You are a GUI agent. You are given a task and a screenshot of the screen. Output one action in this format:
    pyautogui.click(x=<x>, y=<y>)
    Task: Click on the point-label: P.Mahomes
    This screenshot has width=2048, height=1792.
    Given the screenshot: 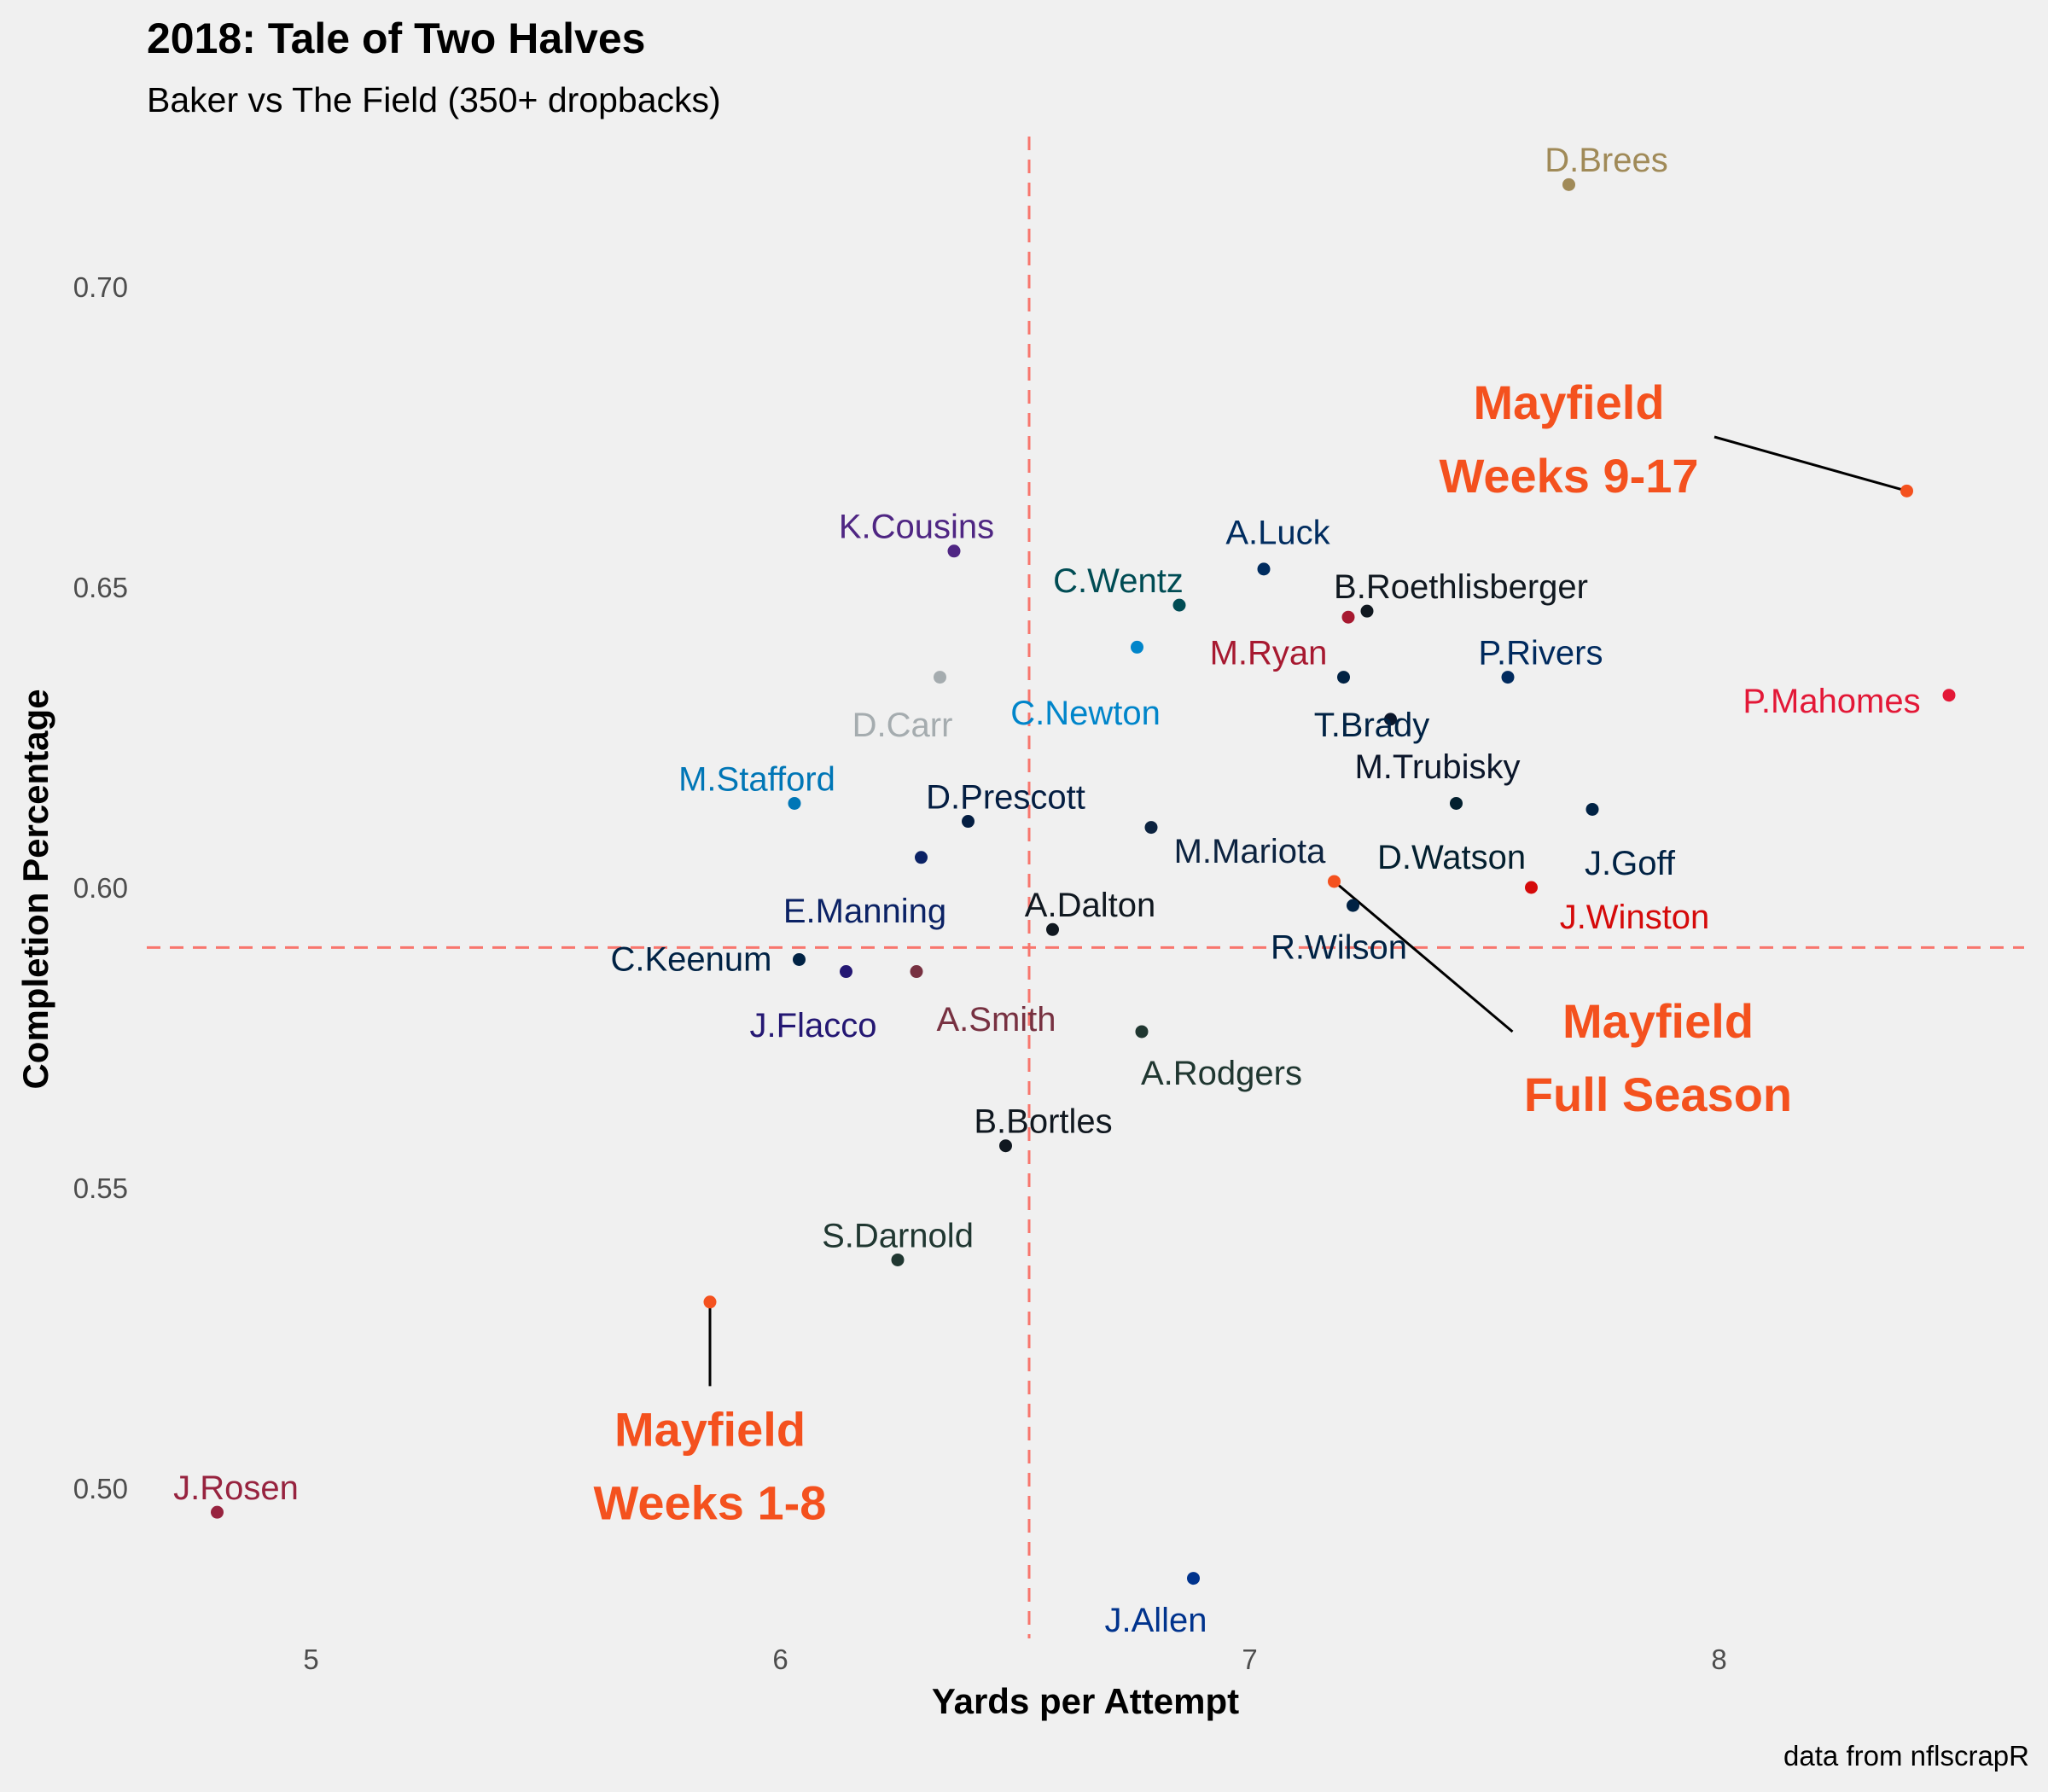 What is the action you would take?
    pyautogui.click(x=1832, y=701)
    